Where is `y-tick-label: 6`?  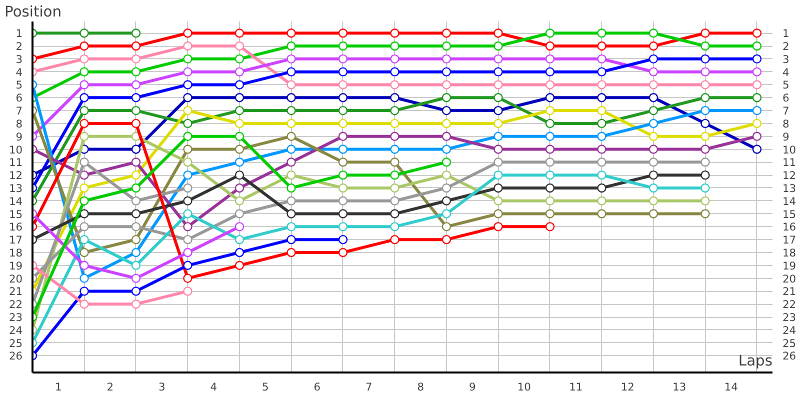 y-tick-label: 6 is located at coordinates (19, 98).